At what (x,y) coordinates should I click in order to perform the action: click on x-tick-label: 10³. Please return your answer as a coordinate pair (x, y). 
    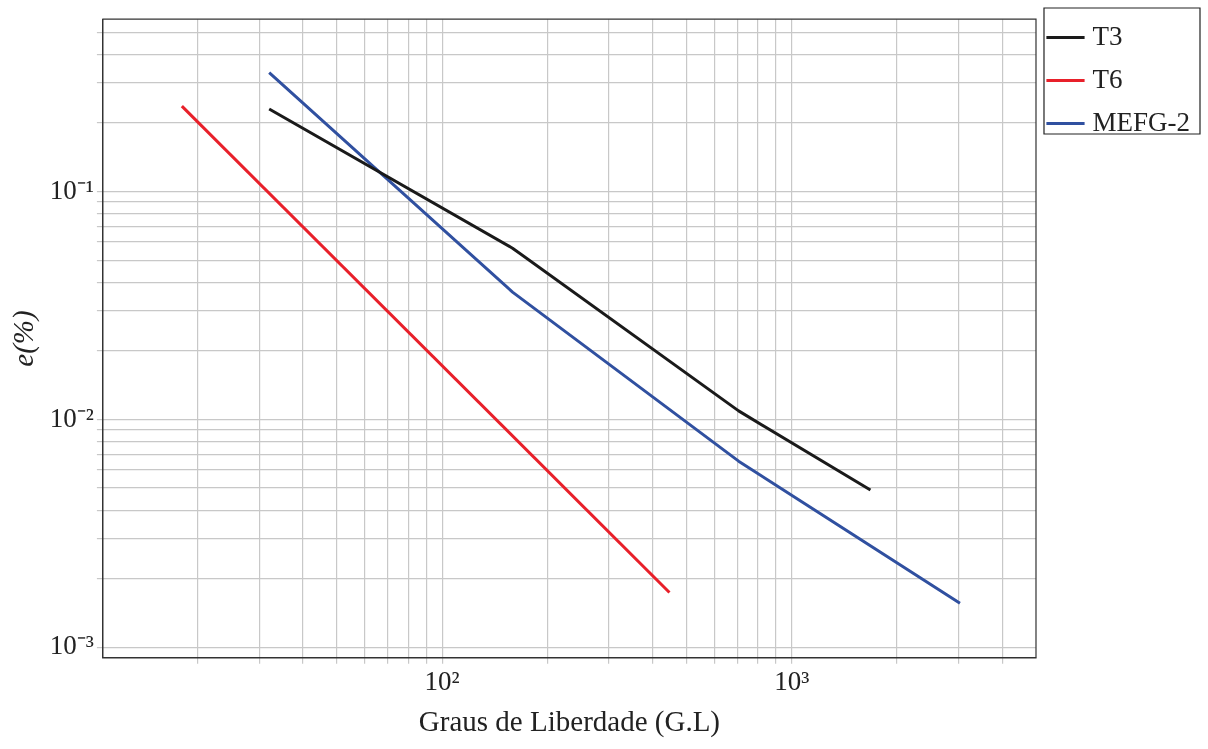
    Looking at the image, I should click on (792, 681).